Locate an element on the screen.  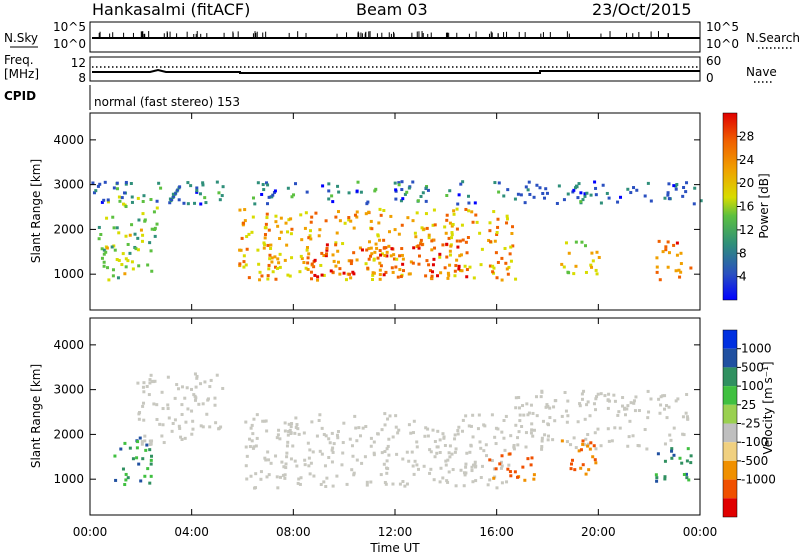
velocity-colorbar-block is located at coordinates (730, 507).